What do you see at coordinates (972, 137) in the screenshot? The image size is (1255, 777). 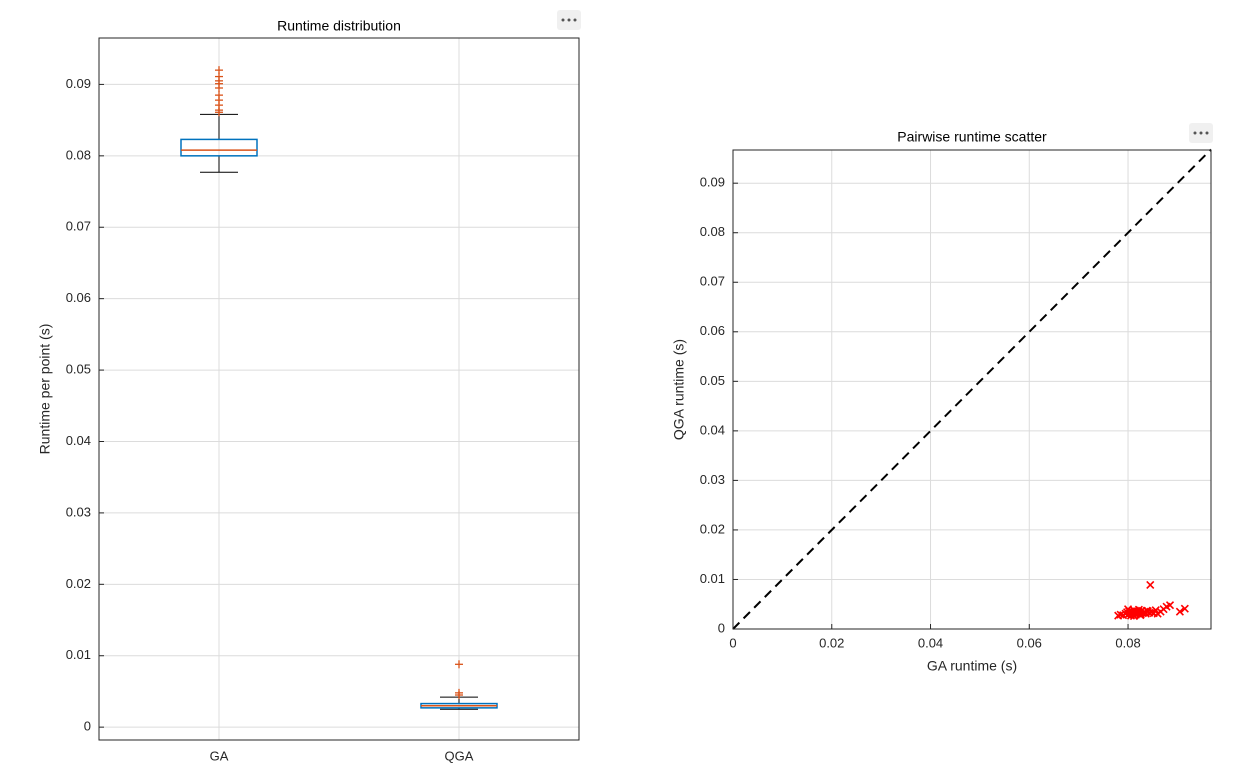 I see `chart-title: Pairwise runtime scatter` at bounding box center [972, 137].